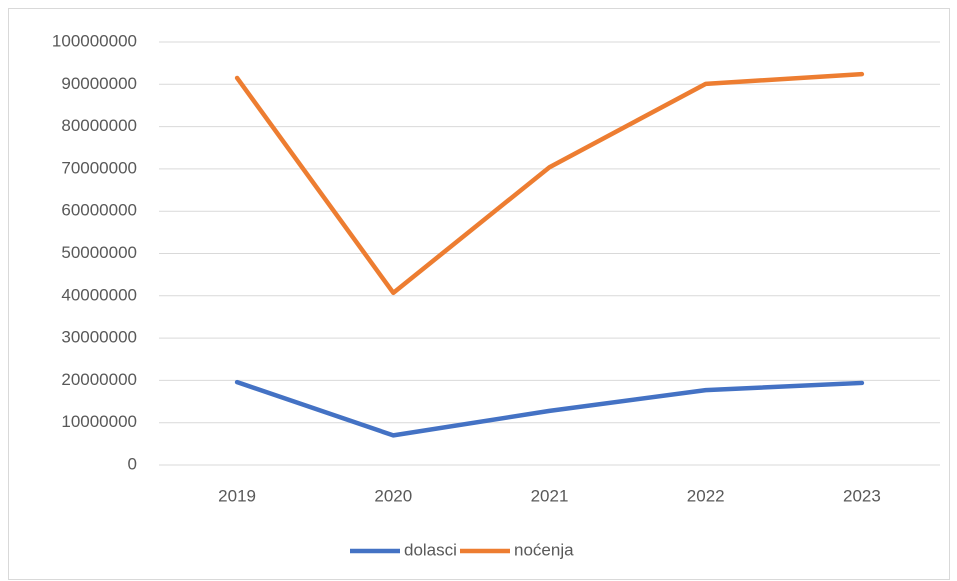 The image size is (957, 581). What do you see at coordinates (393, 495) in the screenshot?
I see `x-tick-label: 2020` at bounding box center [393, 495].